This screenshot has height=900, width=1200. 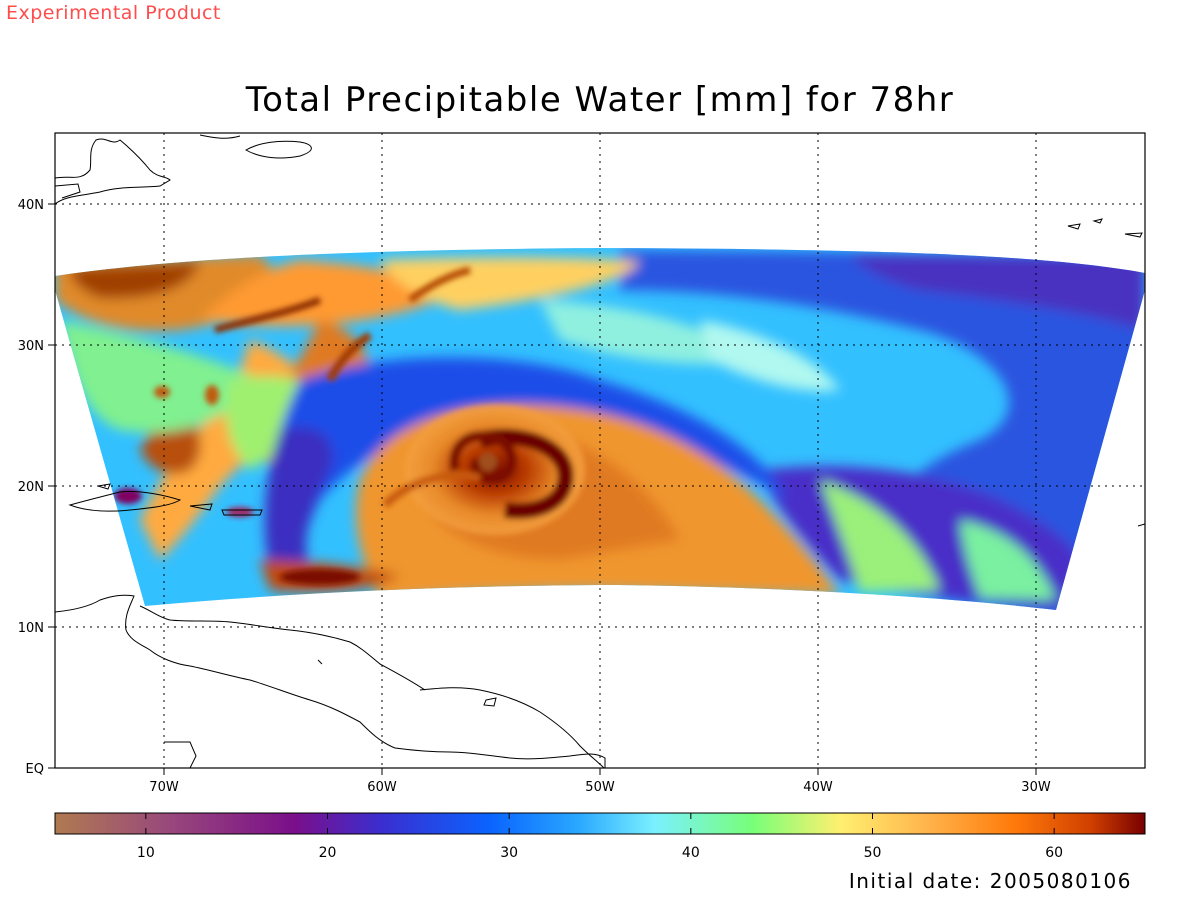 I want to click on colorbar-label-20: 20, so click(x=328, y=853).